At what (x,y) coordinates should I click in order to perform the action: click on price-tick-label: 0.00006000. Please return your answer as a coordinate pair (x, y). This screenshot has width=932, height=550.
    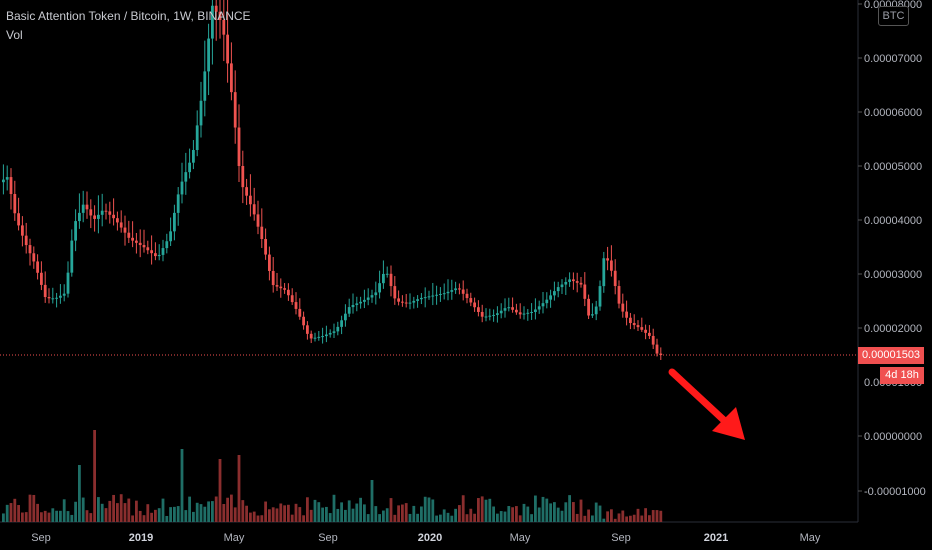
    Looking at the image, I should click on (893, 113).